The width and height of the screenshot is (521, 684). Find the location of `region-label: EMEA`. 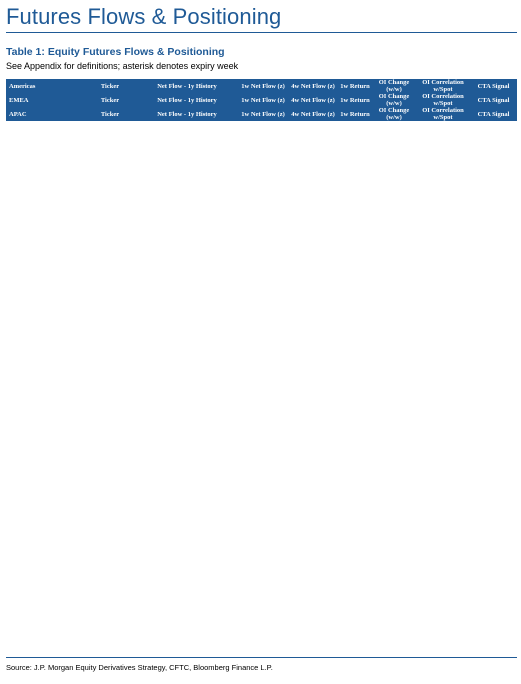

region-label: EMEA is located at coordinates (45, 100).